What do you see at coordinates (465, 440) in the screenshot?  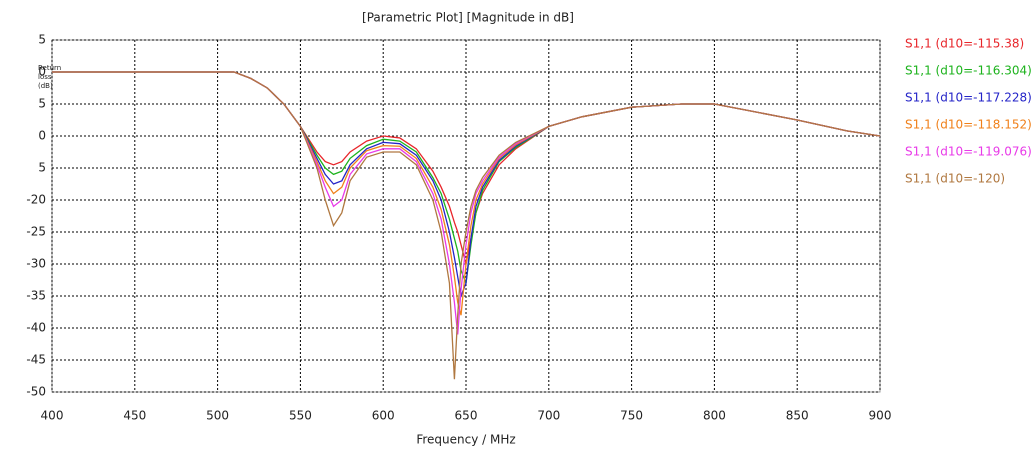 I see `x-axis-label: Frequency / MHz` at bounding box center [465, 440].